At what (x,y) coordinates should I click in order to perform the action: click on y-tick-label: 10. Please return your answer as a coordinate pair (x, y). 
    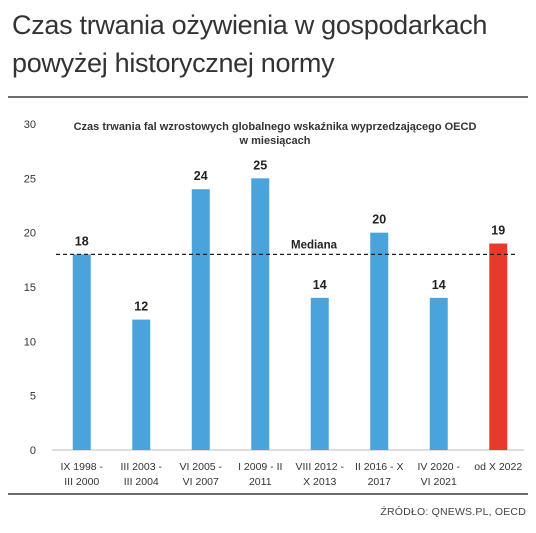
    Looking at the image, I should click on (30, 342).